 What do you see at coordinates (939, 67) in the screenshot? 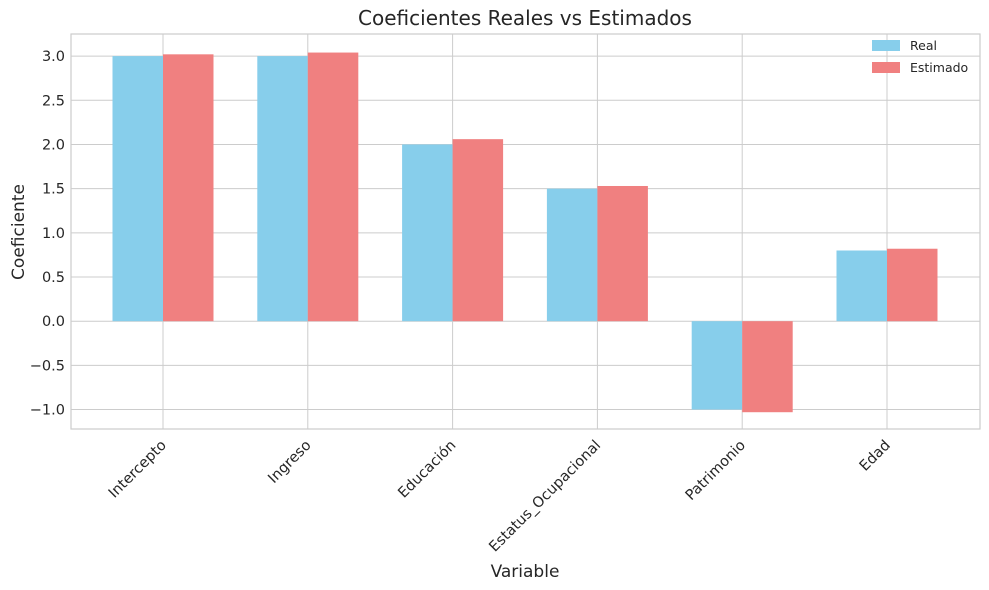
I see `legend-label-estimado: Estimado` at bounding box center [939, 67].